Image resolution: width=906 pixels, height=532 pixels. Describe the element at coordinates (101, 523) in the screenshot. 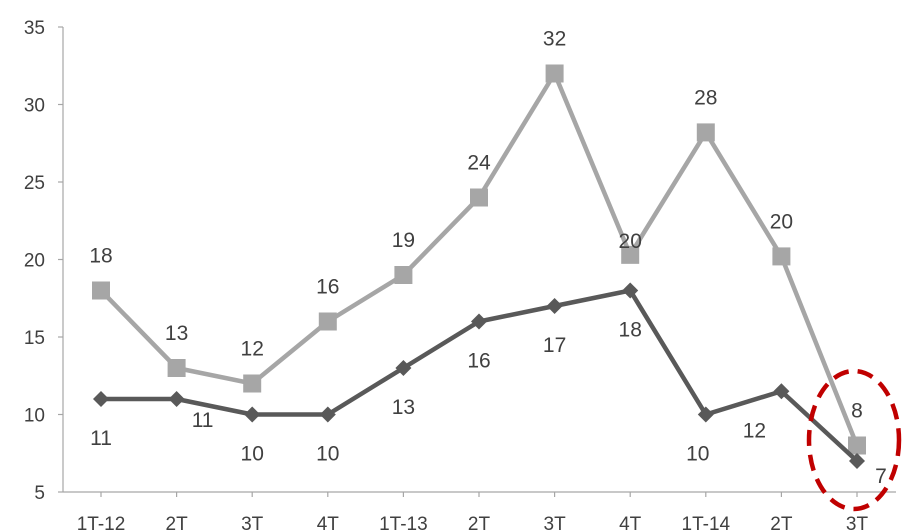

I see `x-tick-label: 1T-12` at that location.